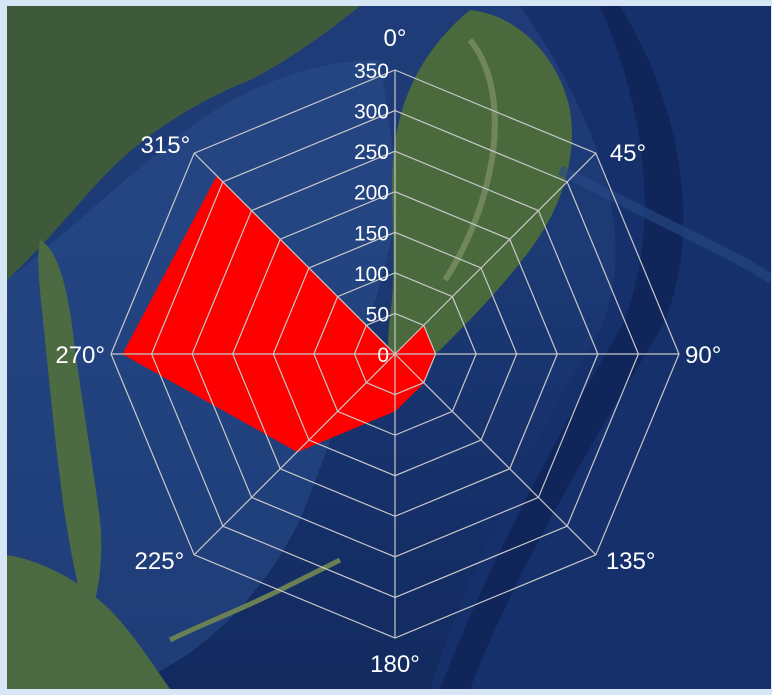  Describe the element at coordinates (371, 112) in the screenshot. I see `radial-tick-label: 300` at that location.